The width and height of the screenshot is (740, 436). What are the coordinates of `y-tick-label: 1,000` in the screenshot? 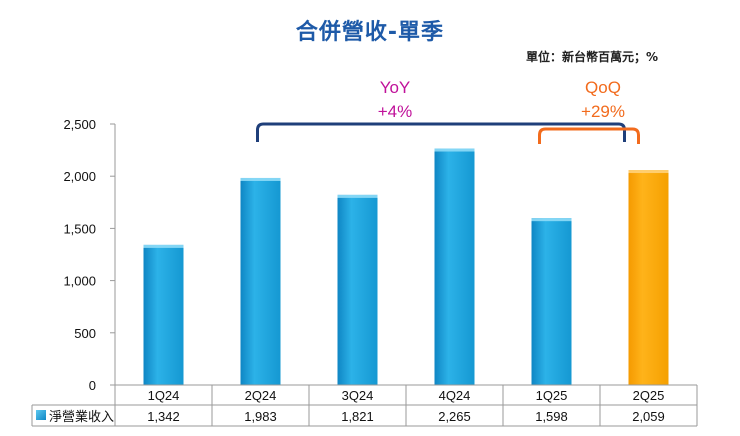 It's located at (79, 281).